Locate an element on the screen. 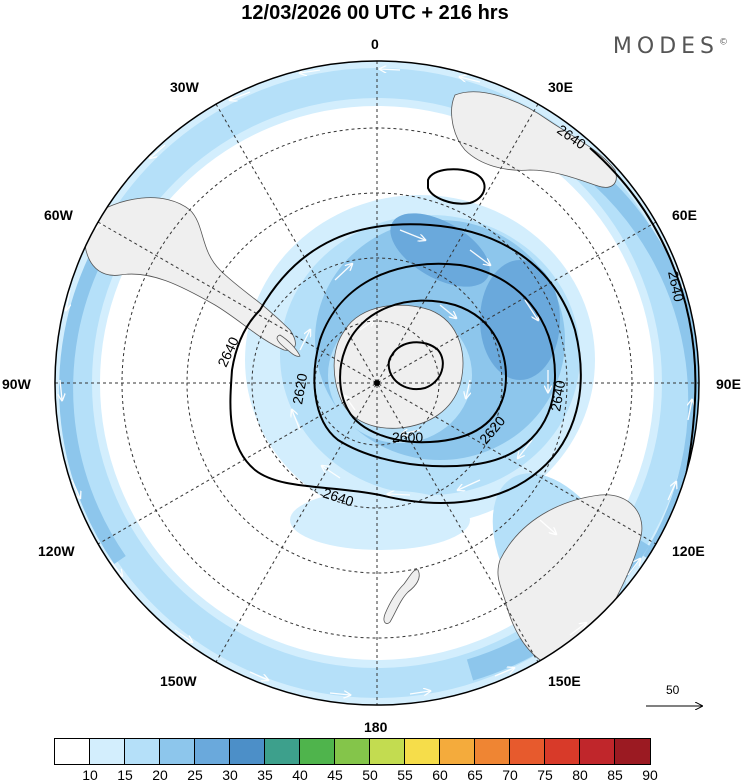 This screenshot has width=750, height=783. colorbar-tick-label: 10 is located at coordinates (90, 775).